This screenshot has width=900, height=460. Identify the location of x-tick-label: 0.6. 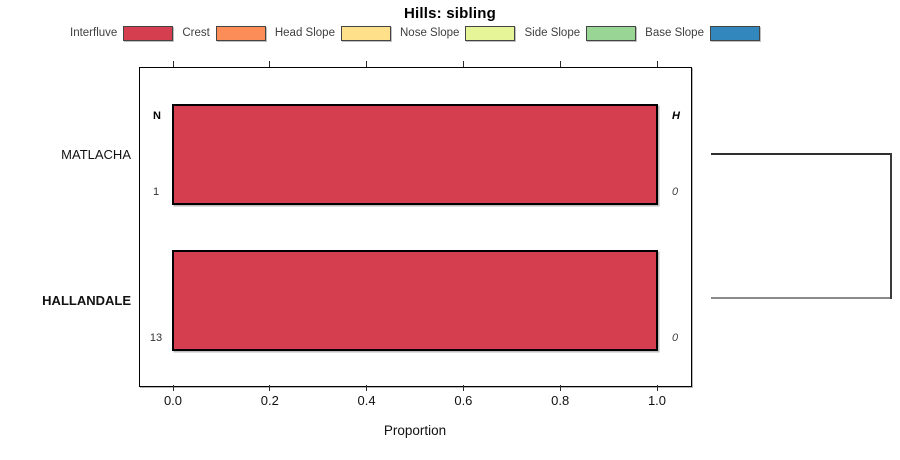
(463, 400).